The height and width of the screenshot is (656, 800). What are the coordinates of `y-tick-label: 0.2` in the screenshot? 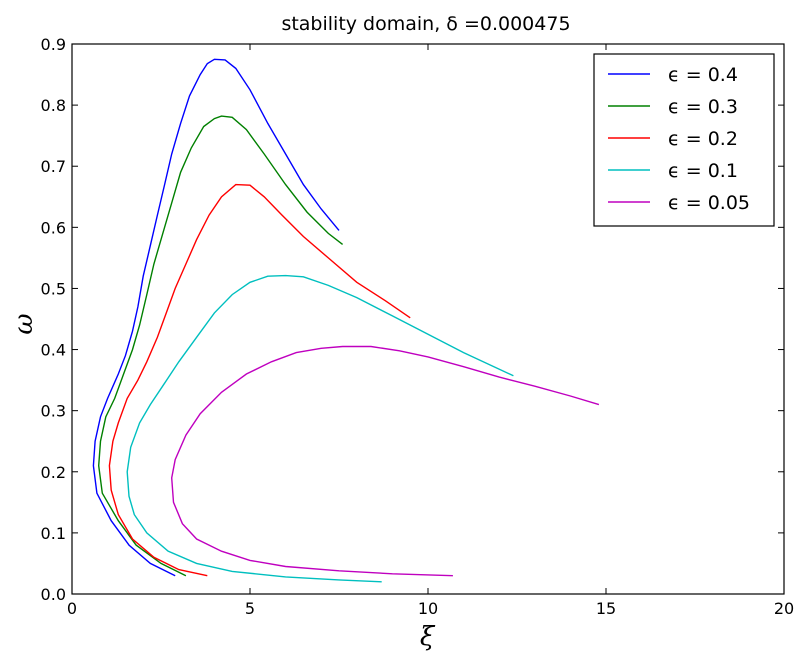 It's located at (53, 472).